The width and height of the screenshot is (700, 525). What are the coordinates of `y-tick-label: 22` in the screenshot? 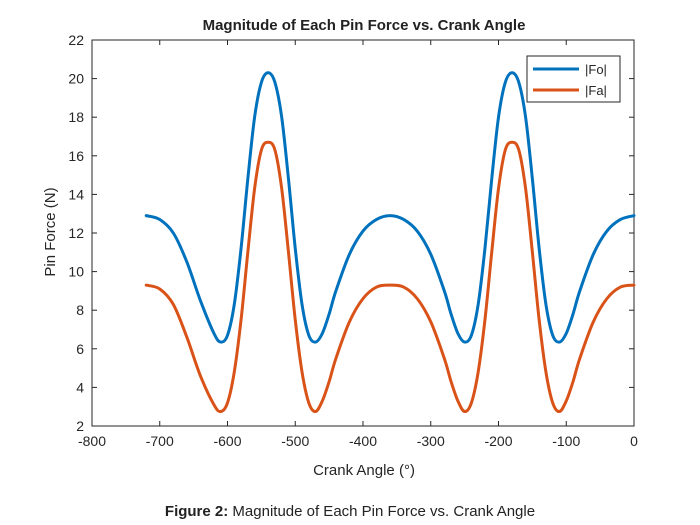 It's located at (76, 40).